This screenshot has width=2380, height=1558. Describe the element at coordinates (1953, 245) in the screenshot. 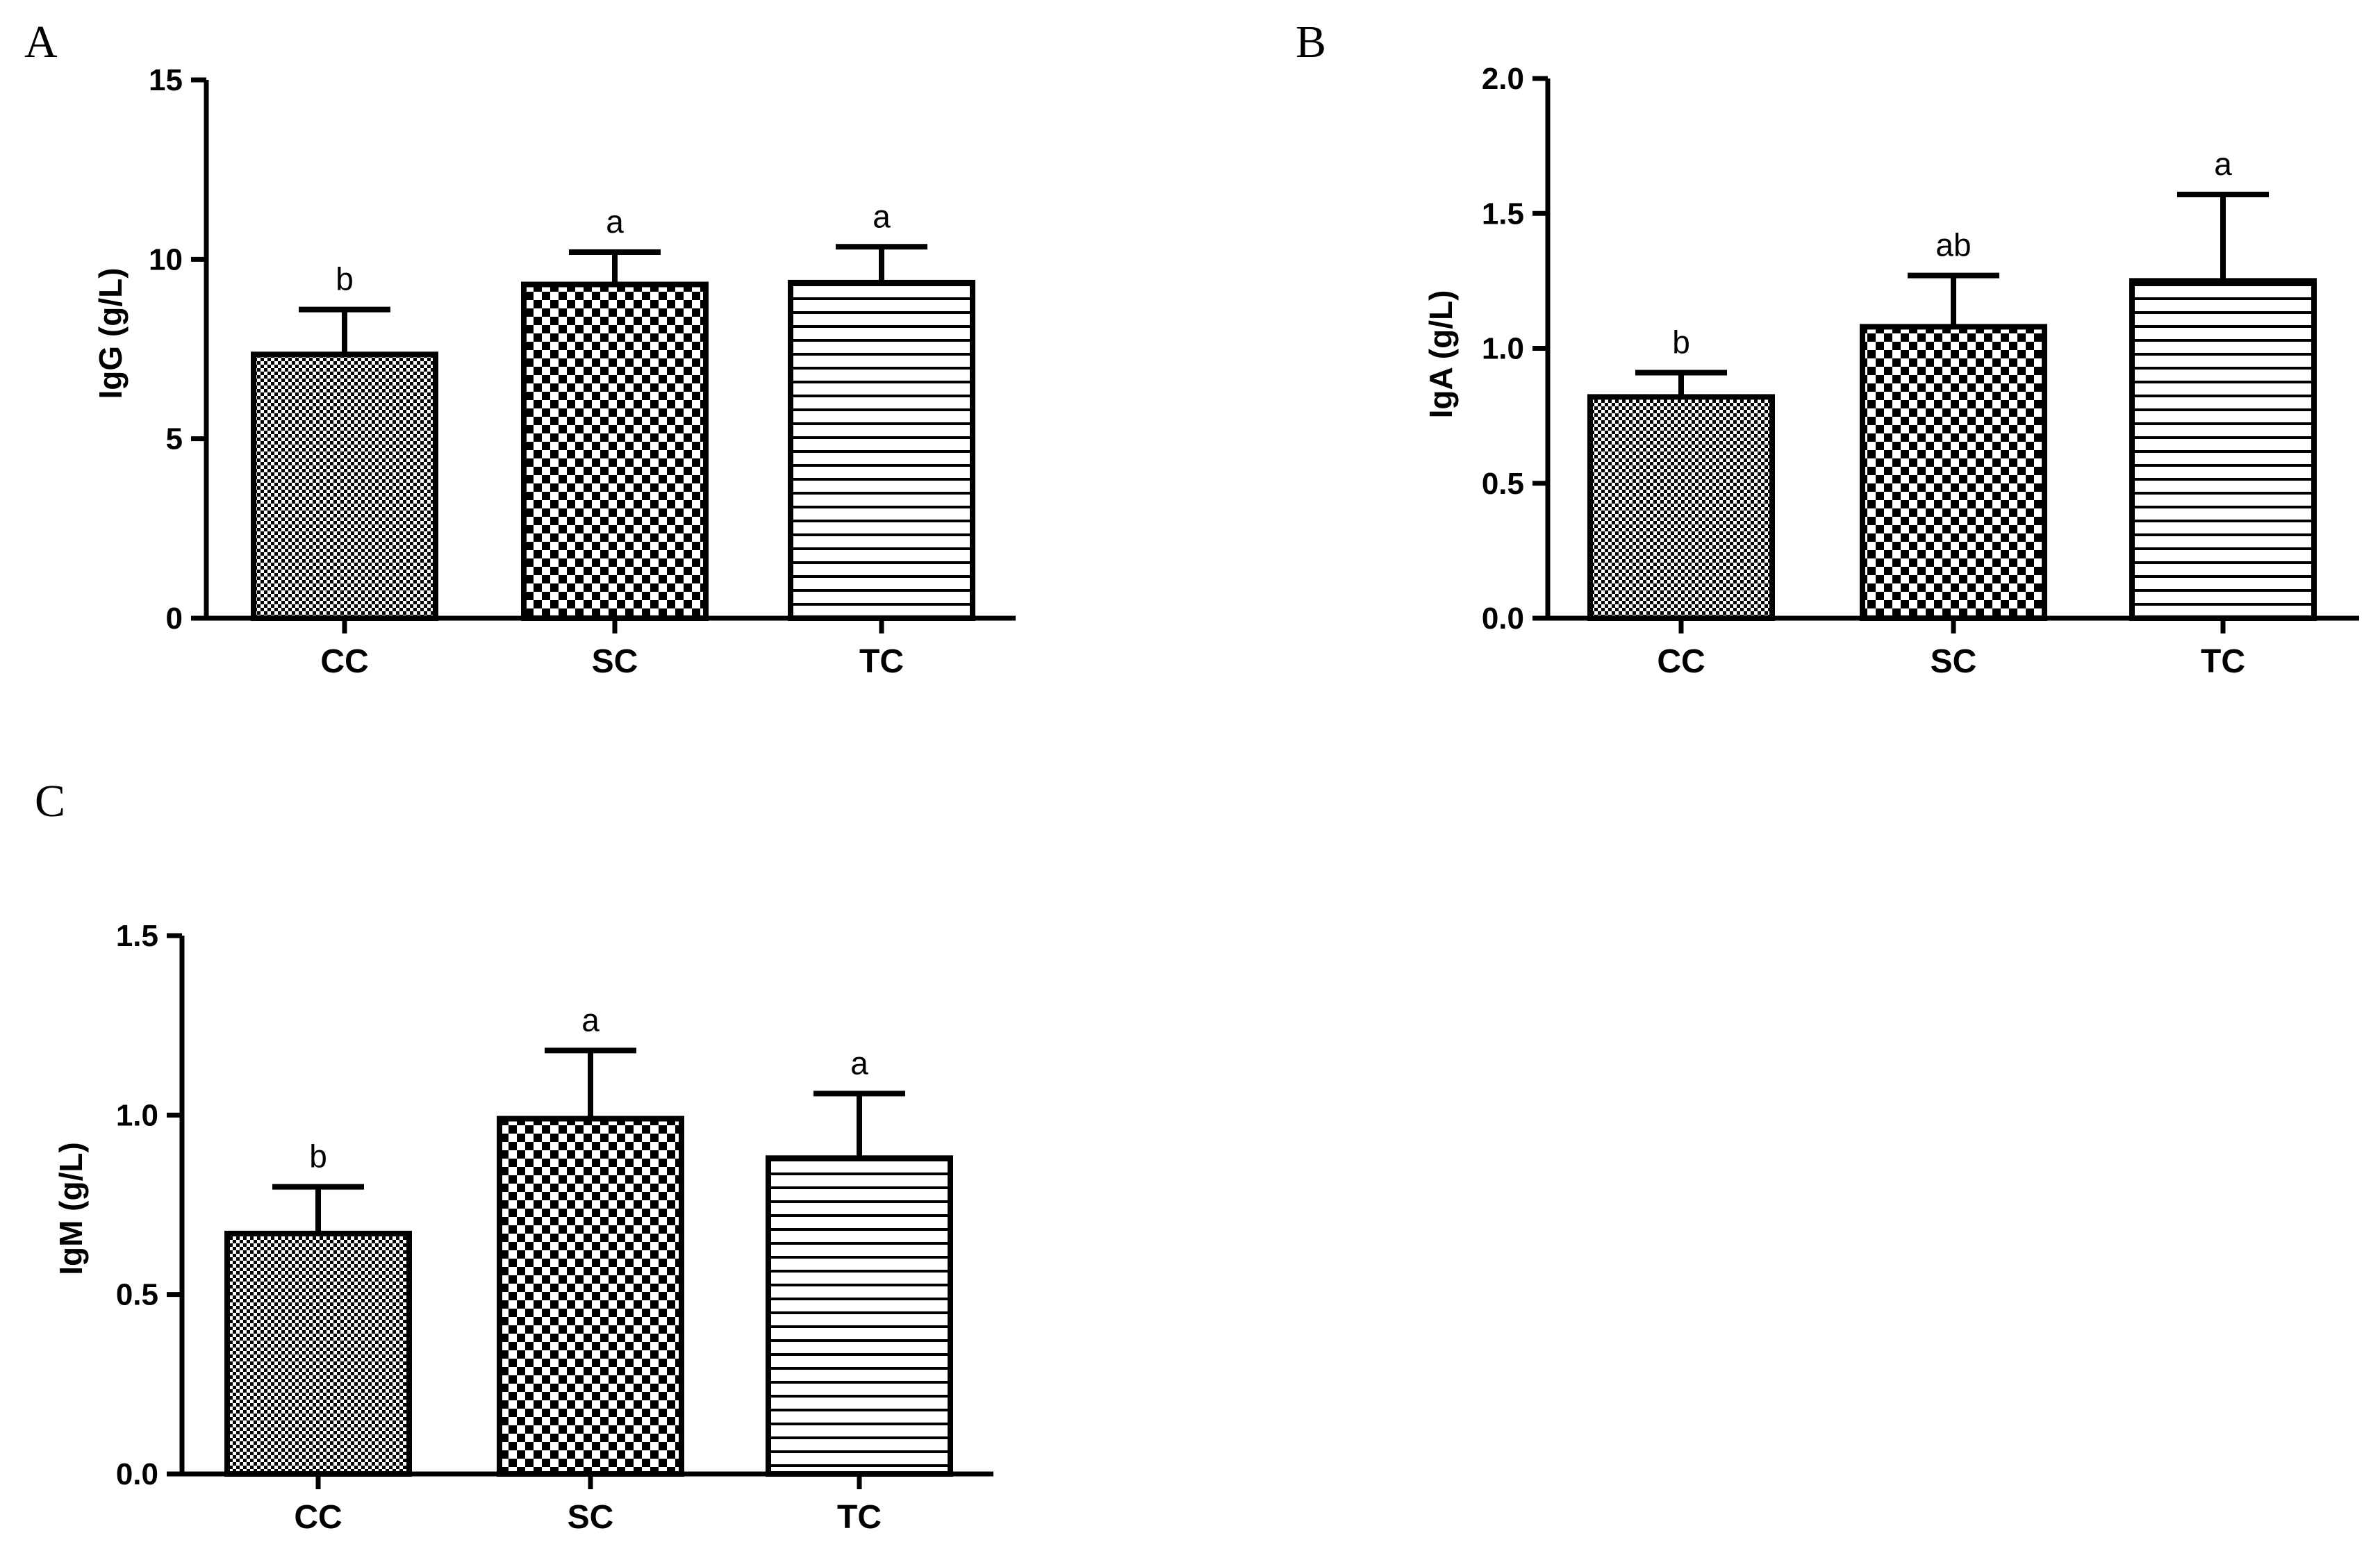

I see `significance-label-b: ab` at that location.